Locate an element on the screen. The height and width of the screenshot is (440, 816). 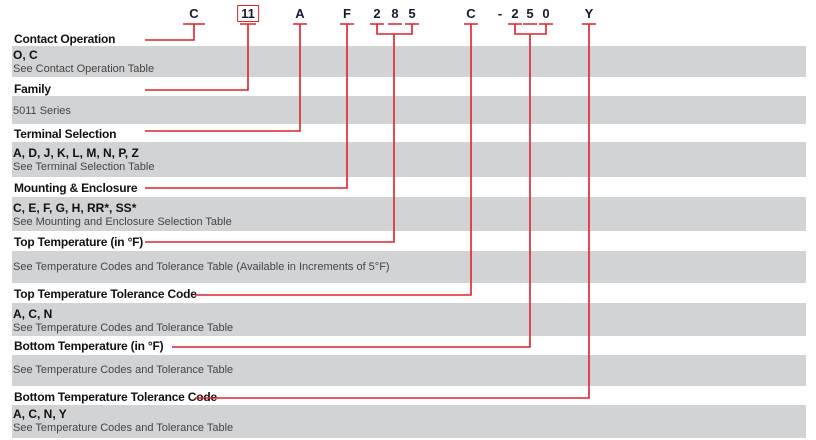
code-family: 11 is located at coordinates (248, 13).